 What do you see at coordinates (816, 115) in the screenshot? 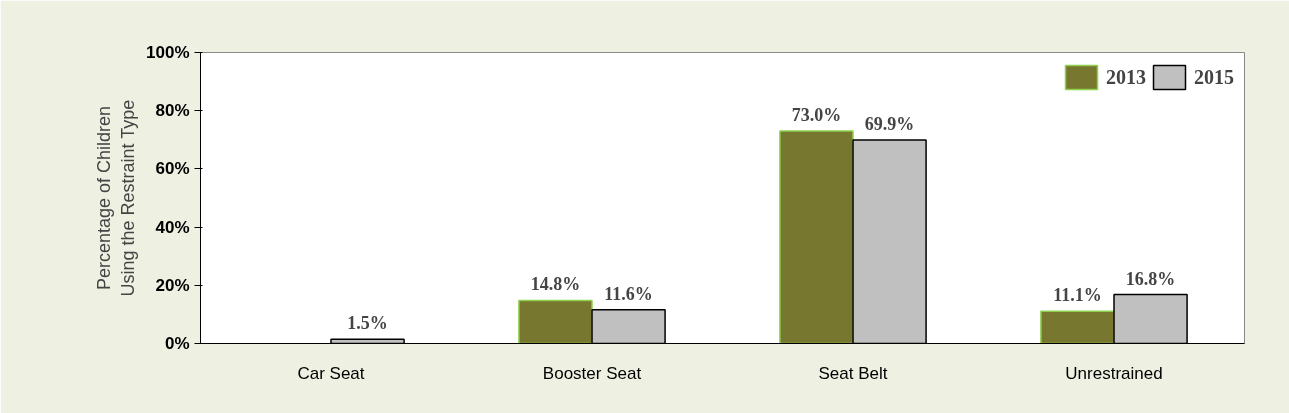
I see `data-label: 73.0%` at bounding box center [816, 115].